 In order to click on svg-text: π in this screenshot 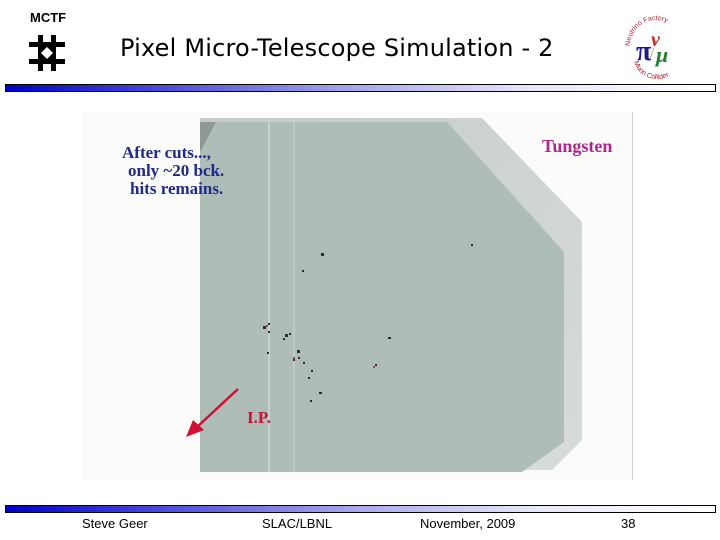, I will do `click(644, 51)`.